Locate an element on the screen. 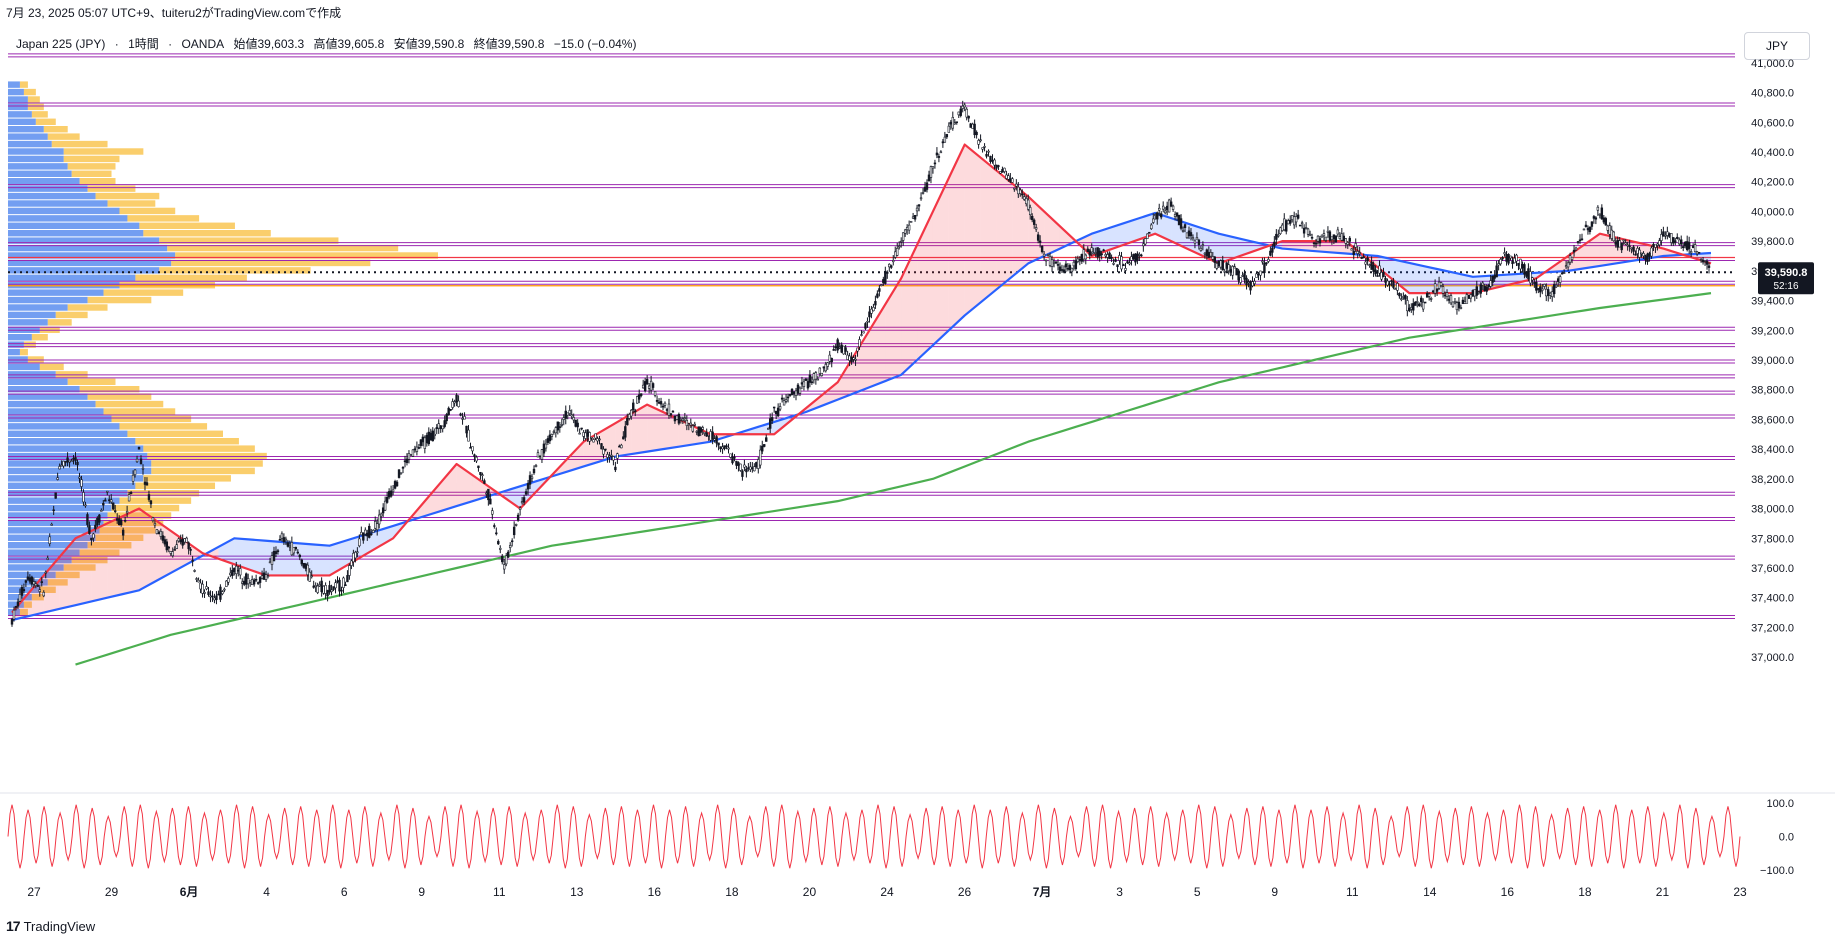  price-tick-label: 38,200.0 is located at coordinates (1772, 480).